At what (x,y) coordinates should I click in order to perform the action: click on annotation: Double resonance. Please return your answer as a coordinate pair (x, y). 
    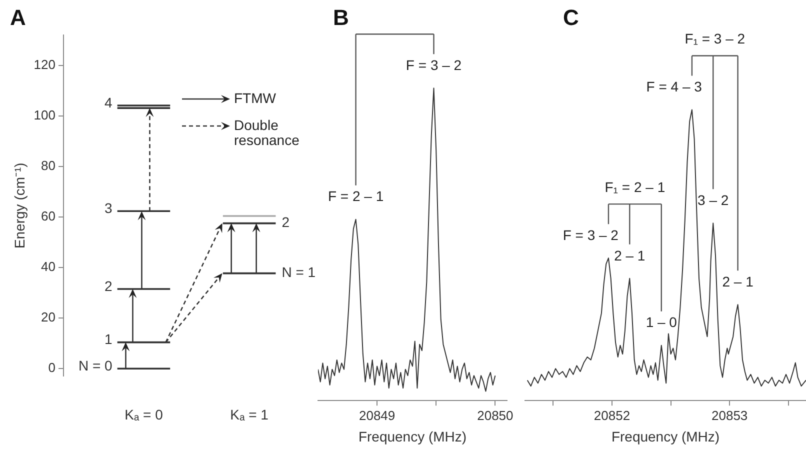
    Looking at the image, I should click on (267, 132).